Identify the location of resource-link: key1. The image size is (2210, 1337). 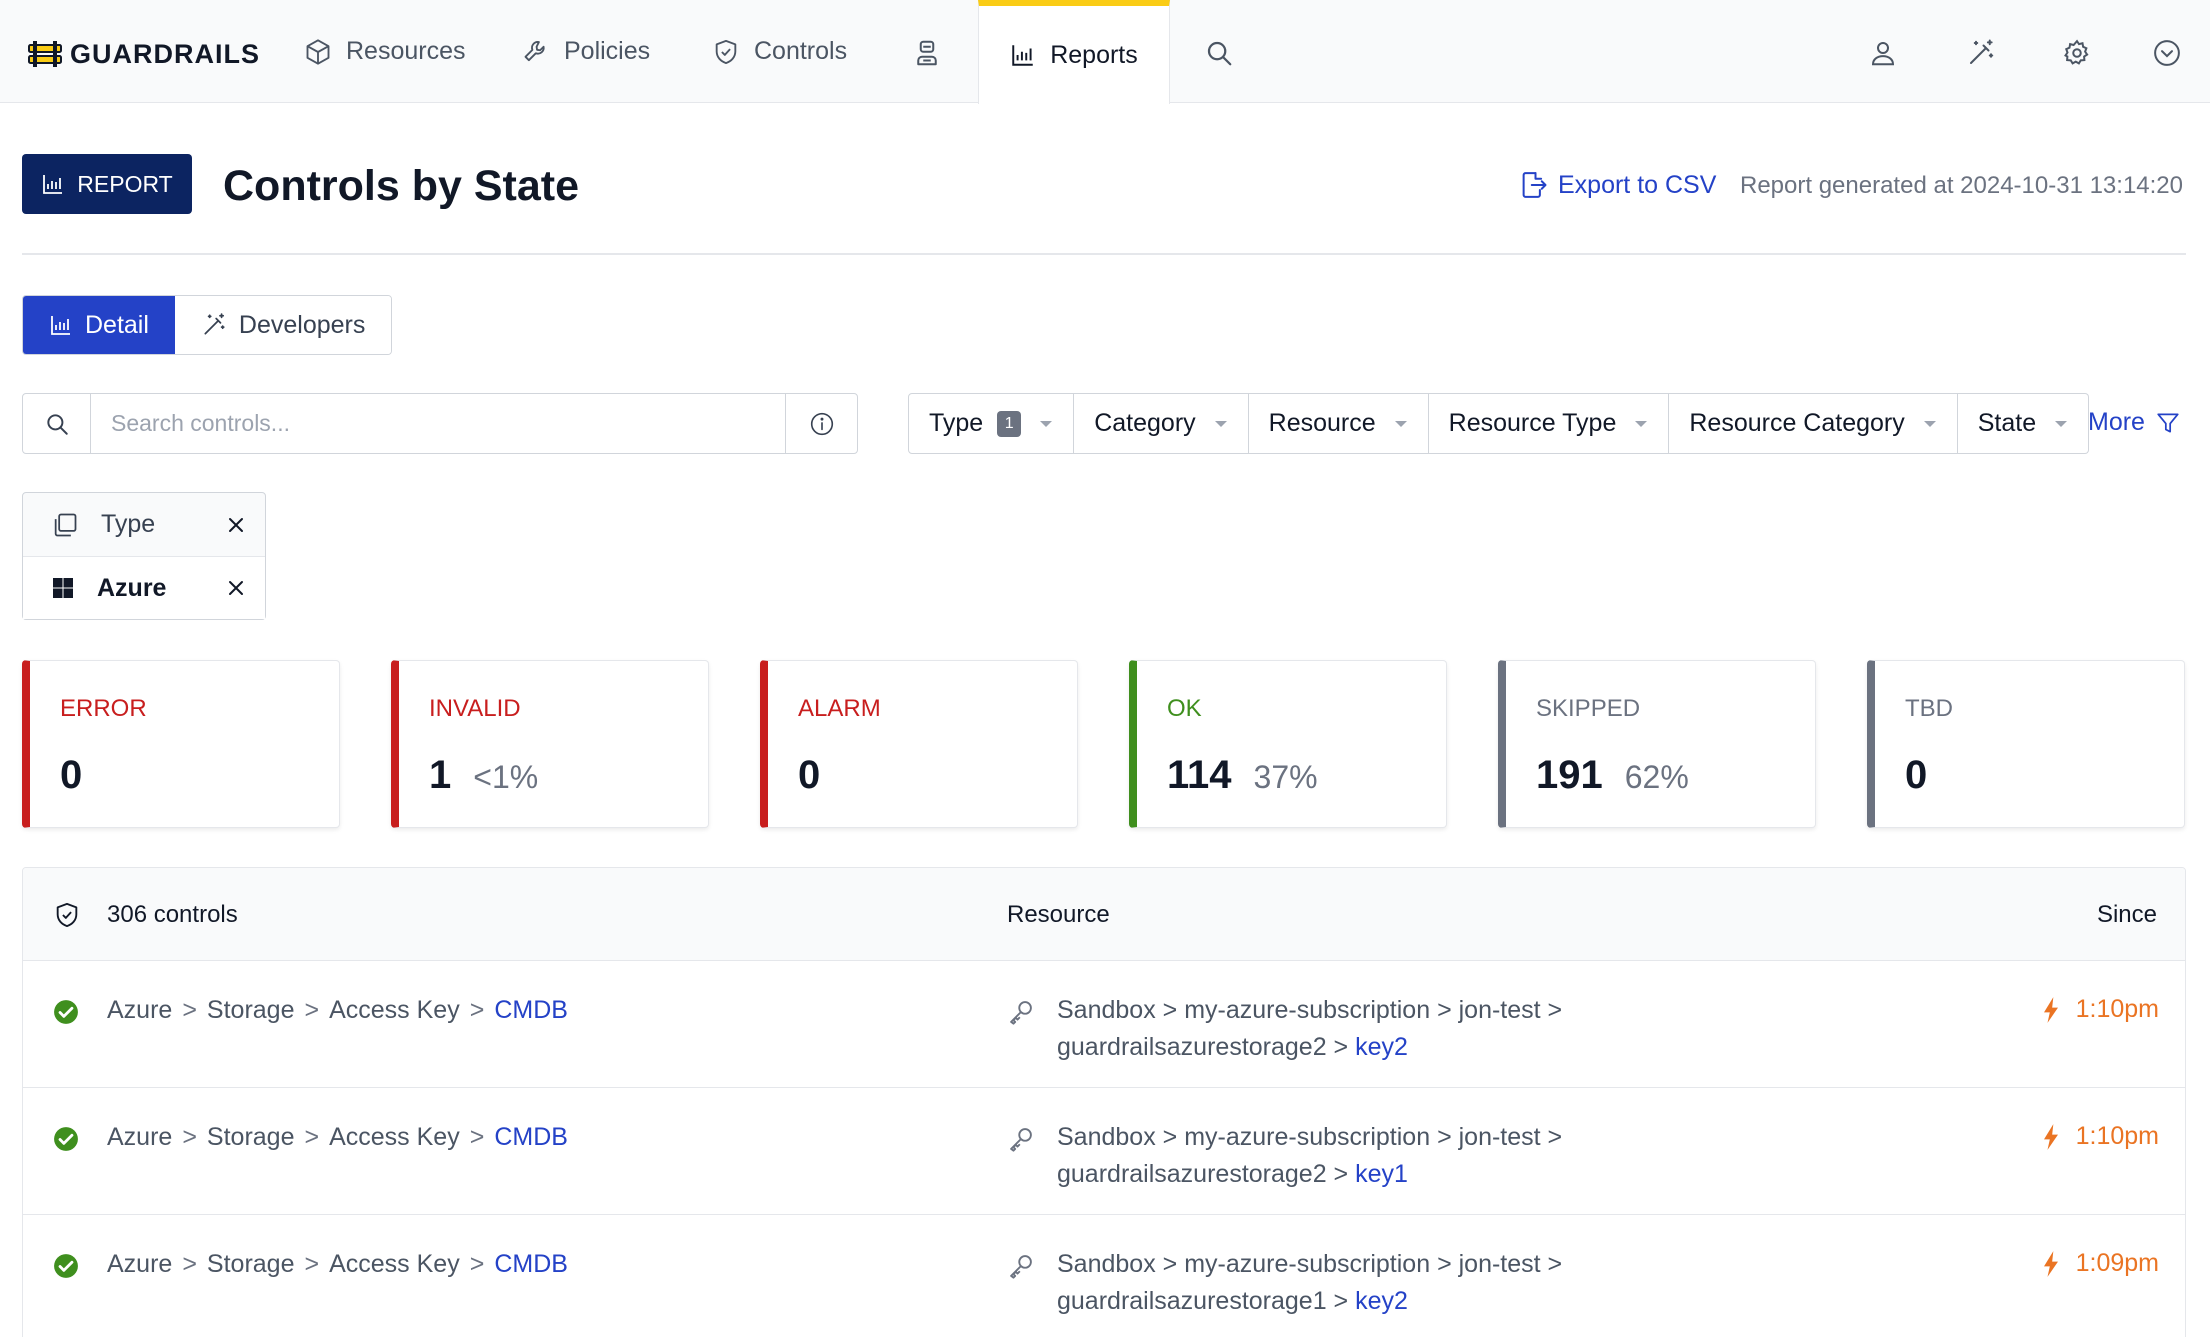
(1381, 1174).